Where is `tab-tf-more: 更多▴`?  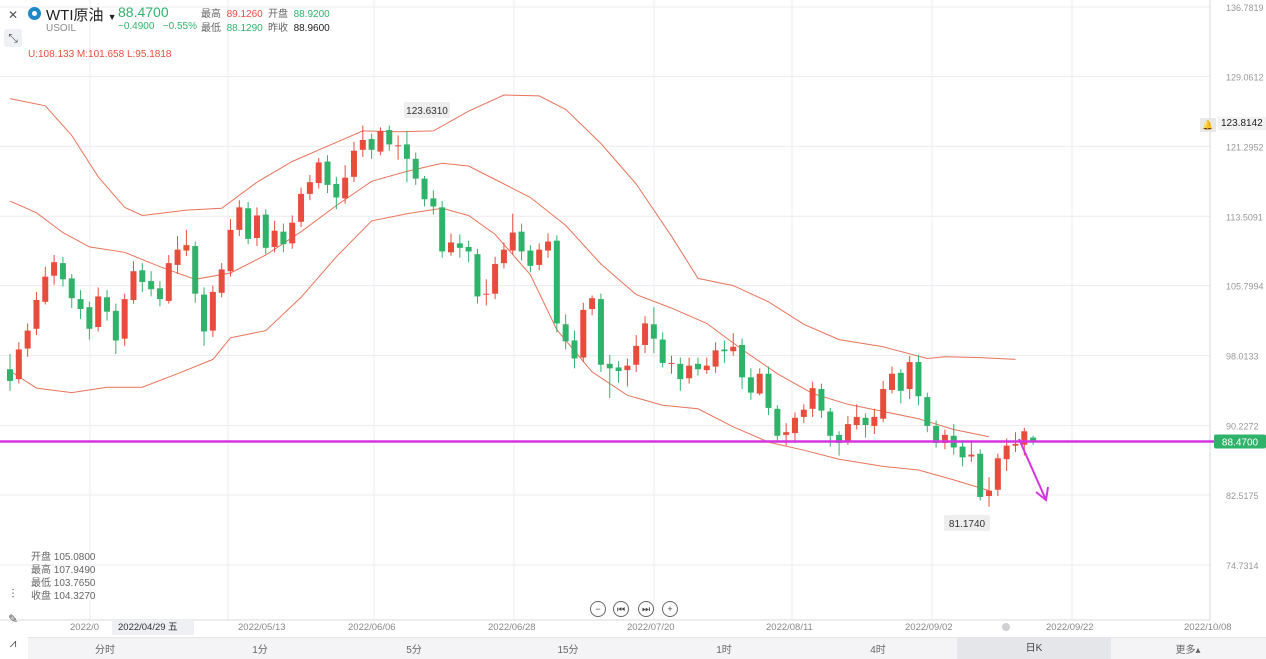
tab-tf-more: 更多▴ is located at coordinates (1188, 650).